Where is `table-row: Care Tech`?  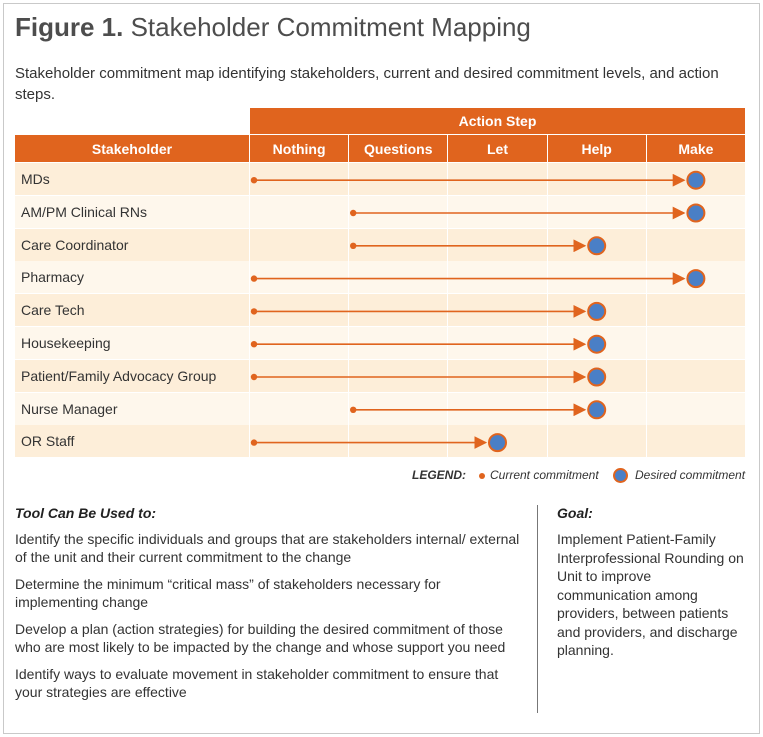
table-row: Care Tech is located at coordinates (380, 310).